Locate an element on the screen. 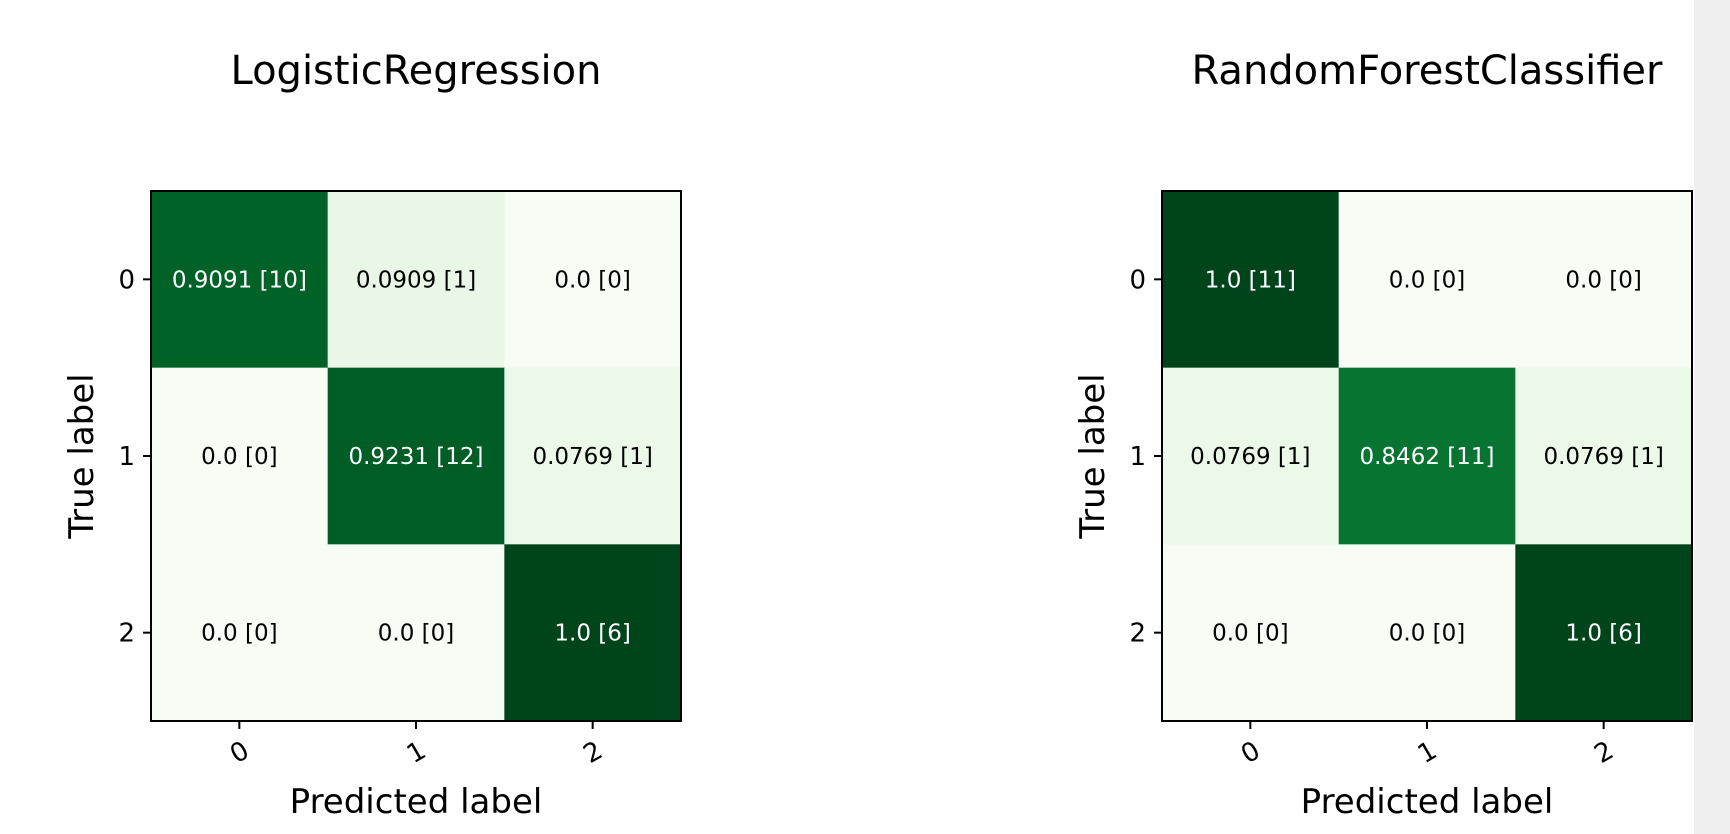  logreg-cell-label-1-1: 0.9231 [12] is located at coordinates (415, 457).